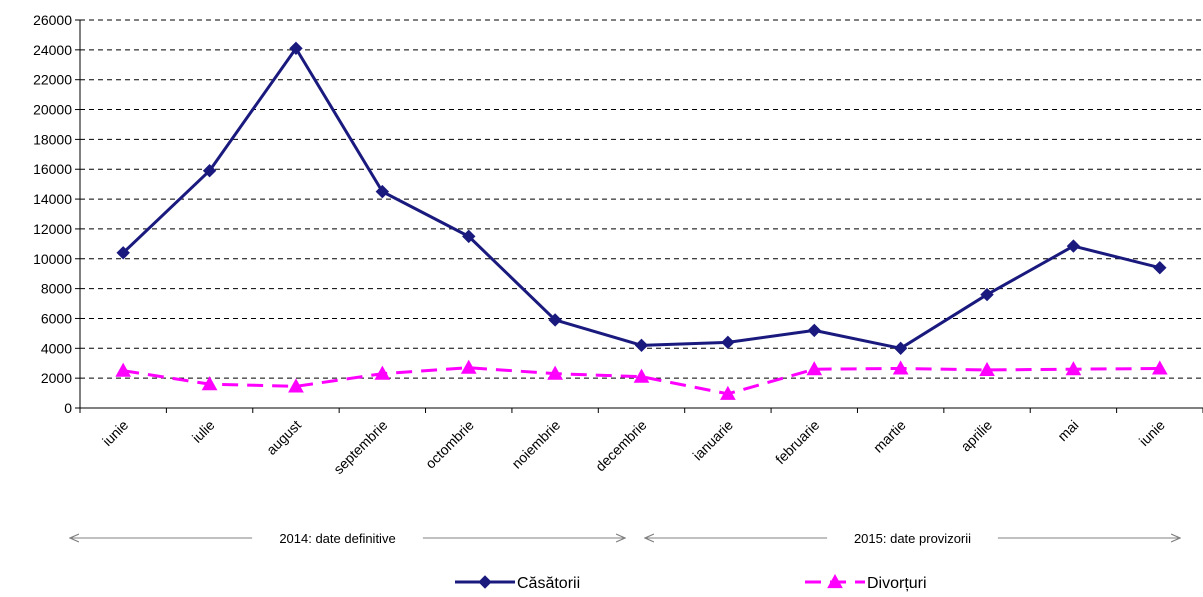 This screenshot has width=1203, height=597. What do you see at coordinates (56, 318) in the screenshot?
I see `y-tick-label: 6000` at bounding box center [56, 318].